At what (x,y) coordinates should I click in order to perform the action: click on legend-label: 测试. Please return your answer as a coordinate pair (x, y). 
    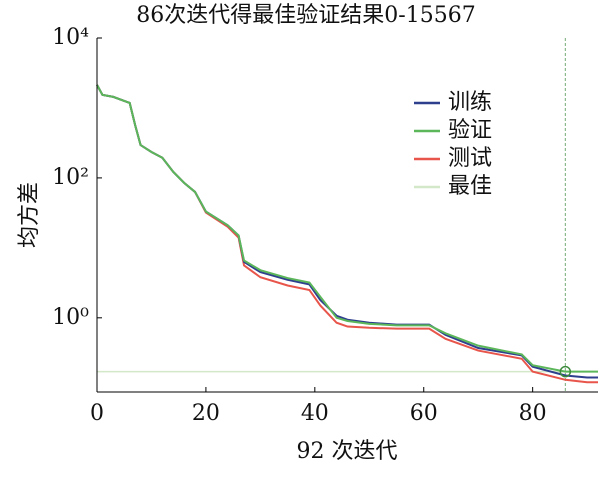
    Looking at the image, I should click on (470, 158).